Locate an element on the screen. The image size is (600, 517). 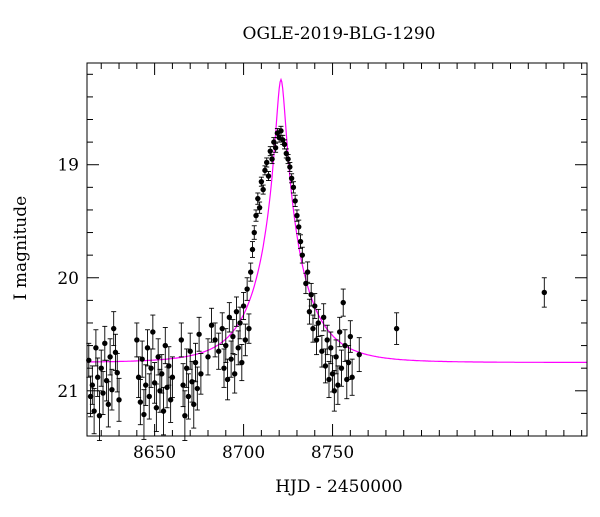
x-tick-label: 8700 is located at coordinates (243, 453).